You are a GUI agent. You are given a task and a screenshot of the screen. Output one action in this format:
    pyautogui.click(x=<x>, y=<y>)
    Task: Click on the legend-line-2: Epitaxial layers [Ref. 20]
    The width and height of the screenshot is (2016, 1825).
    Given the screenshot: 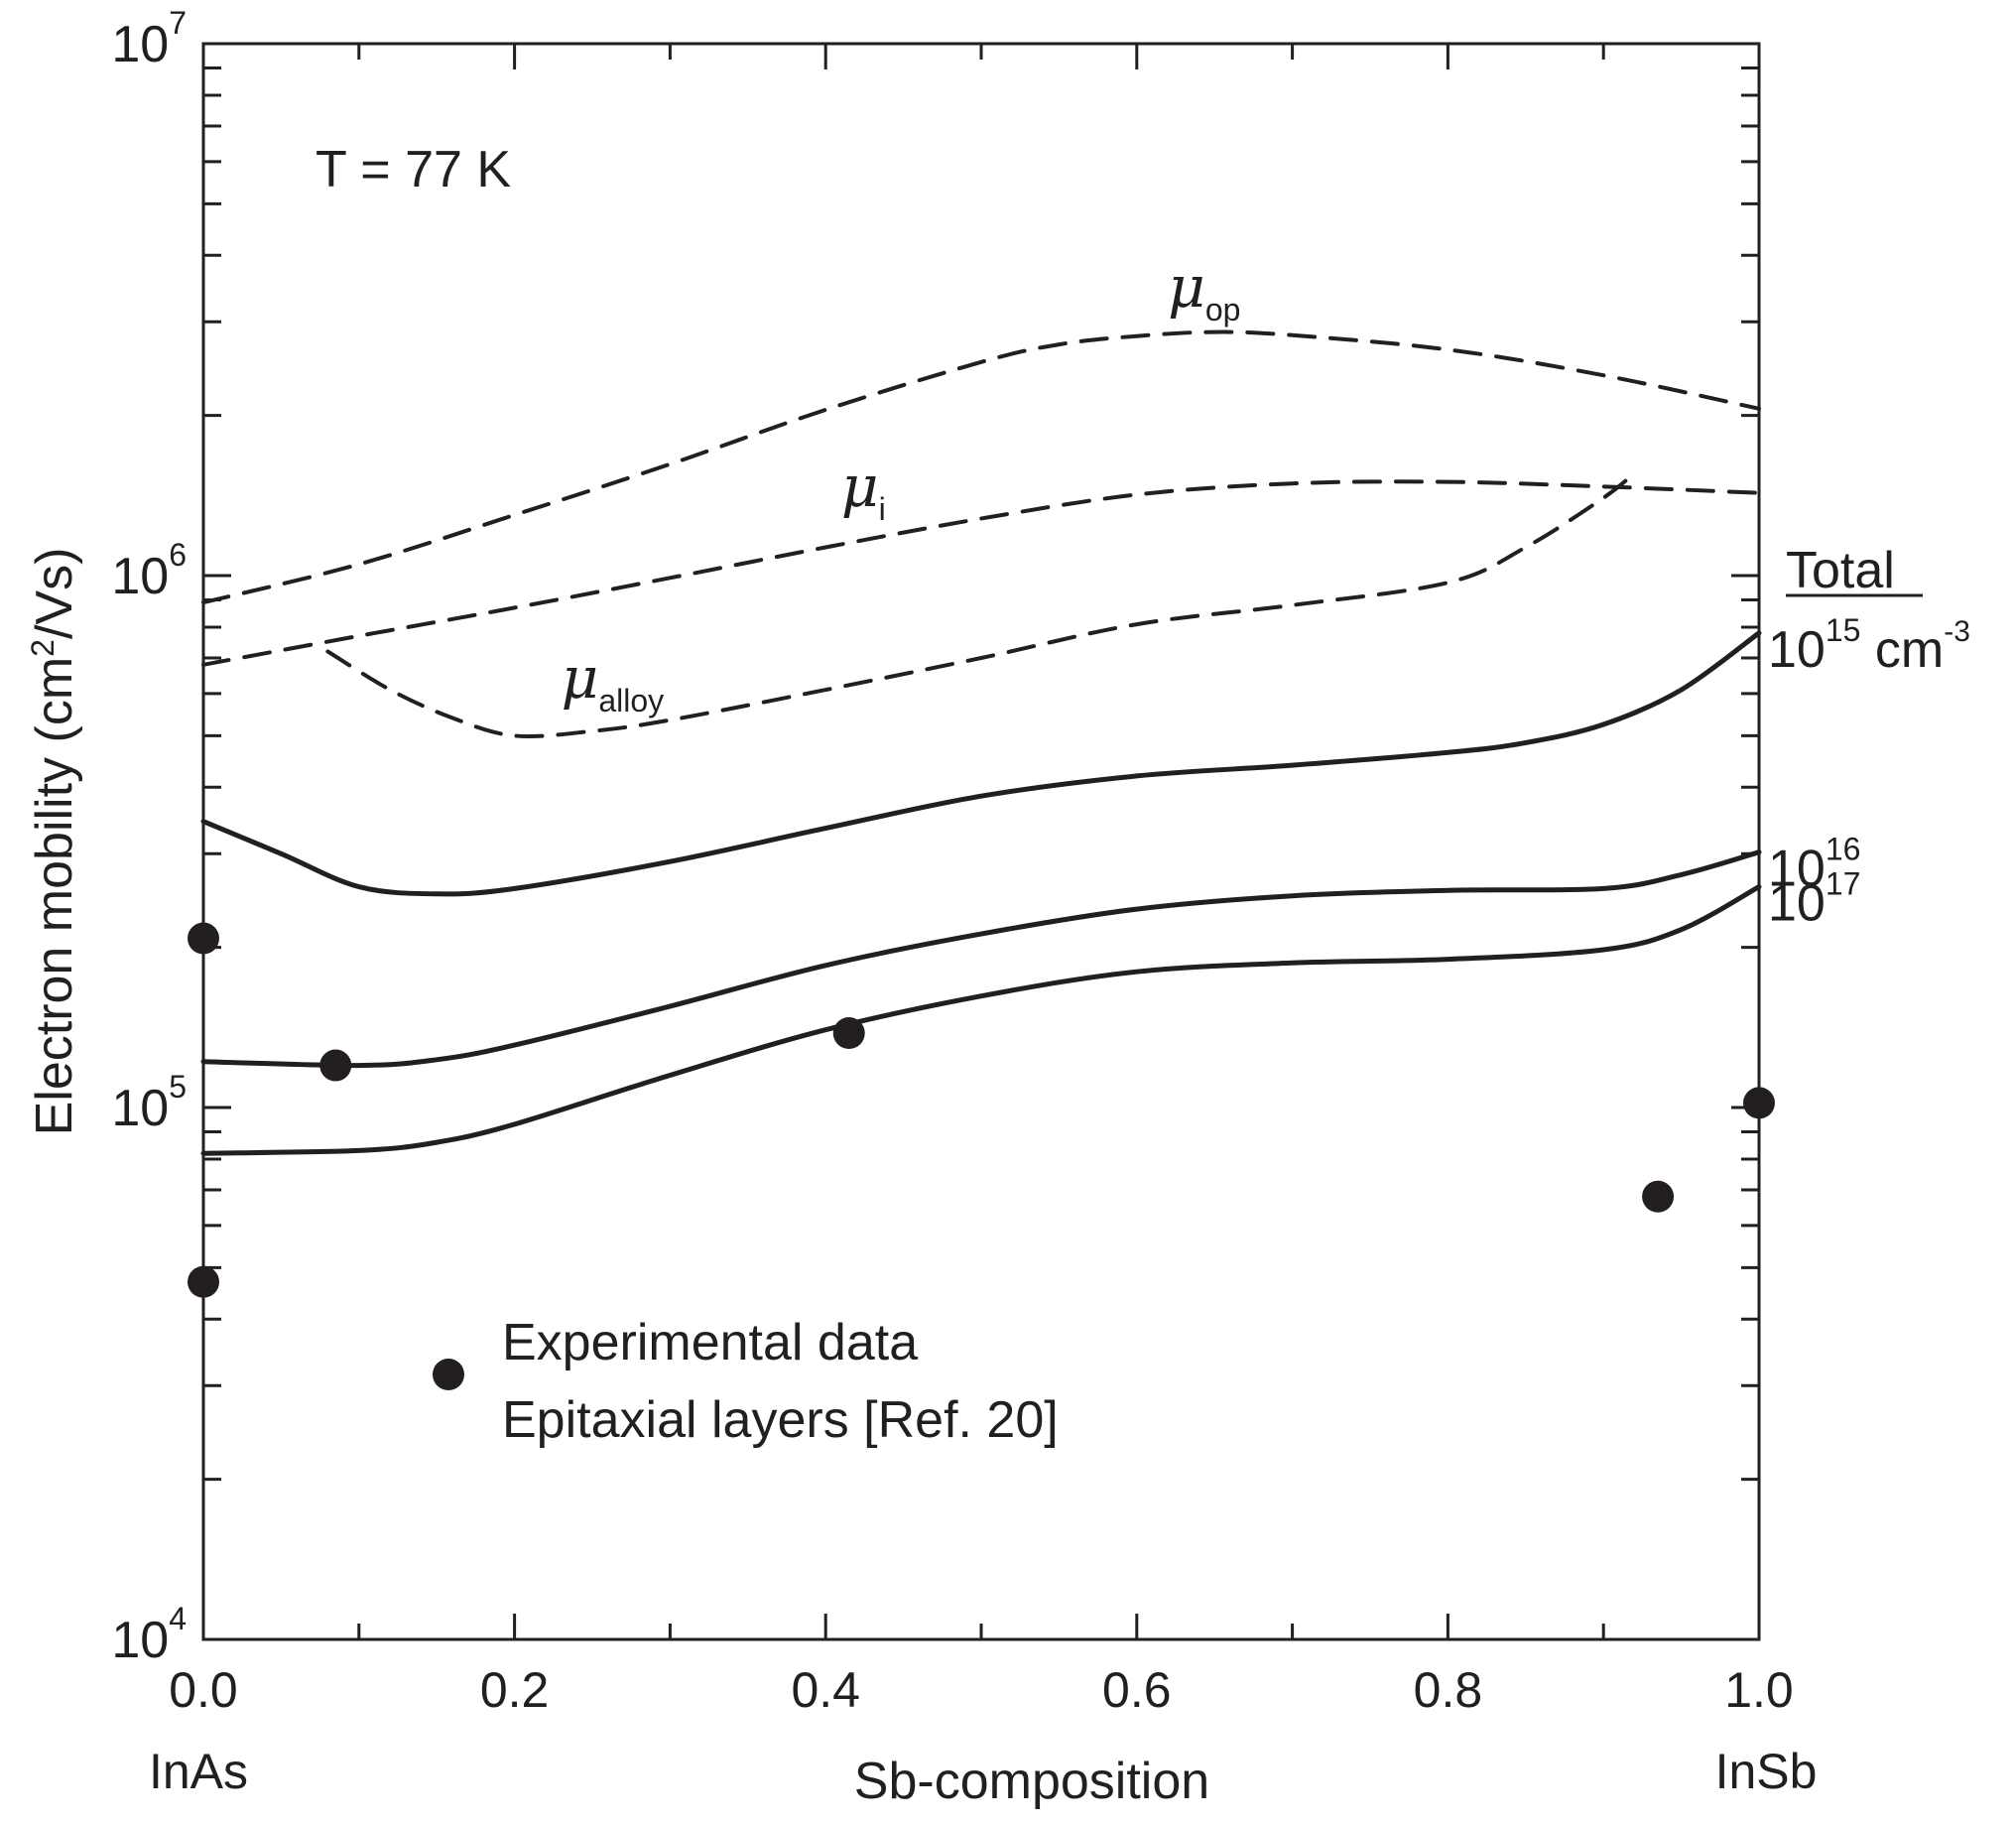 What is the action you would take?
    pyautogui.click(x=780, y=1420)
    